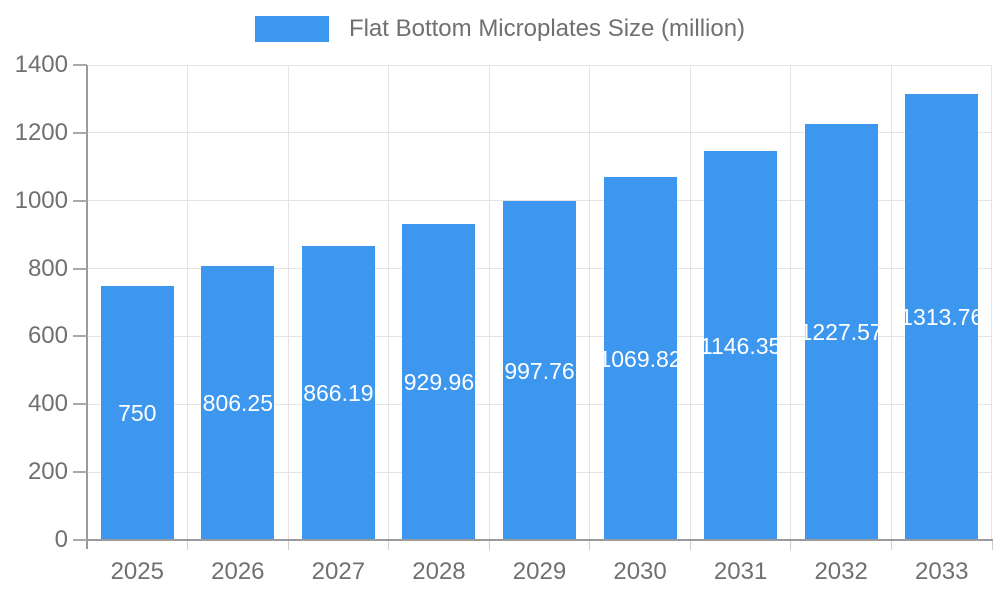  I want to click on bar-value-label: 1313.76, so click(942, 317).